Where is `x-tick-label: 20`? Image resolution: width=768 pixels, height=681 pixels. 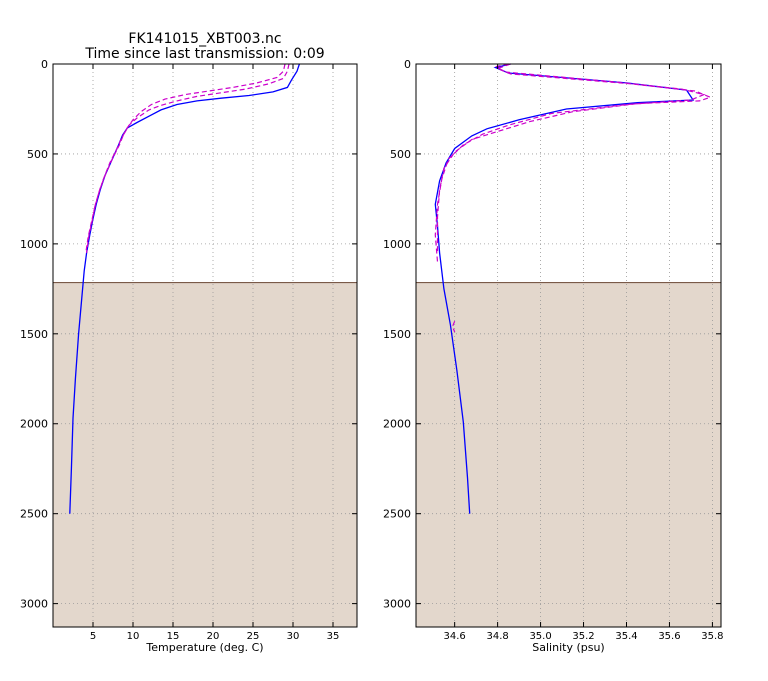 x-tick-label: 20 is located at coordinates (213, 636).